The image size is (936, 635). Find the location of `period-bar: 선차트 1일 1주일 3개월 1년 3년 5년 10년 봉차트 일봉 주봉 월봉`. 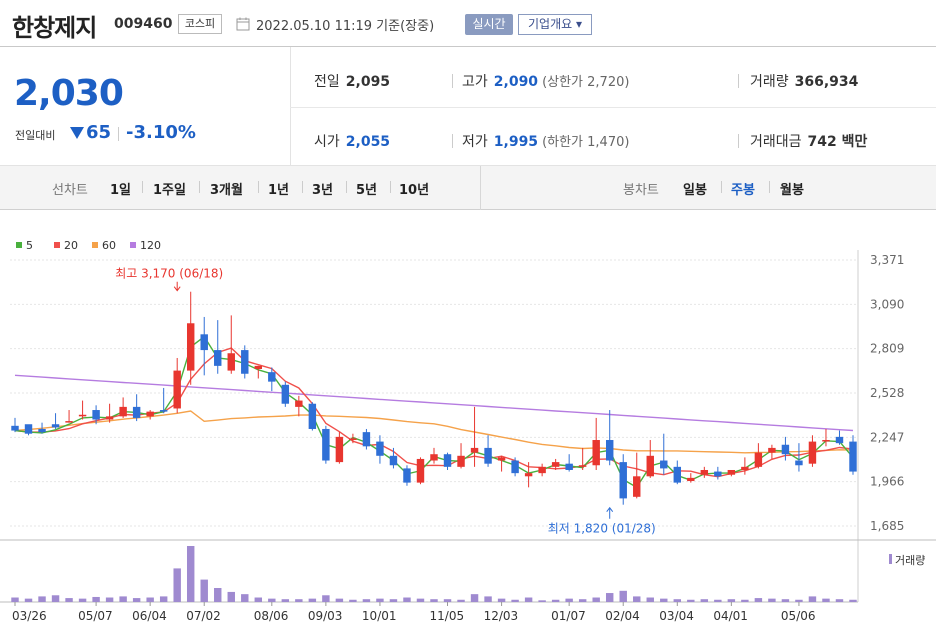

period-bar: 선차트 1일 1주일 3개월 1년 3년 5년 10년 봉차트 일봉 주봉 월봉 is located at coordinates (468, 188).